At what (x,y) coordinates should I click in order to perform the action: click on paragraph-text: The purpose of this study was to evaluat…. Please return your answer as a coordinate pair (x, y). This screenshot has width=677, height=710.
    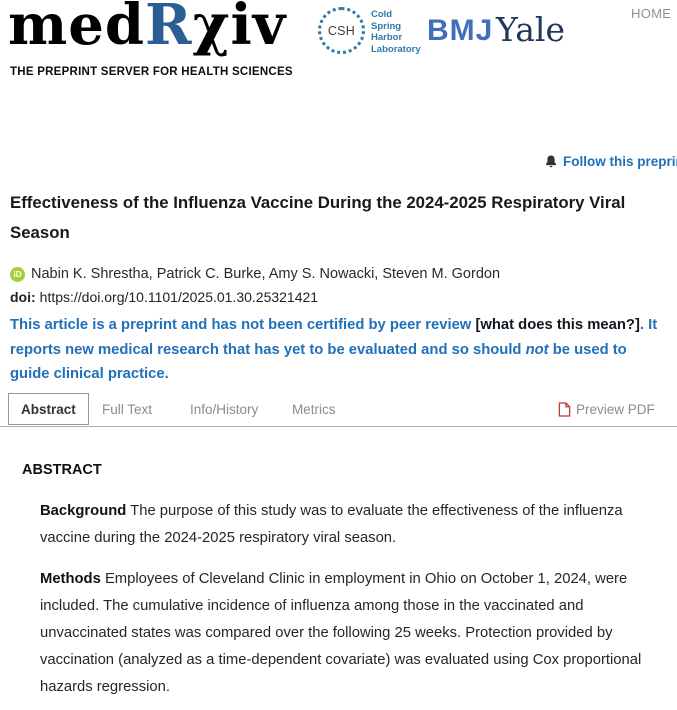
    Looking at the image, I should click on (331, 524).